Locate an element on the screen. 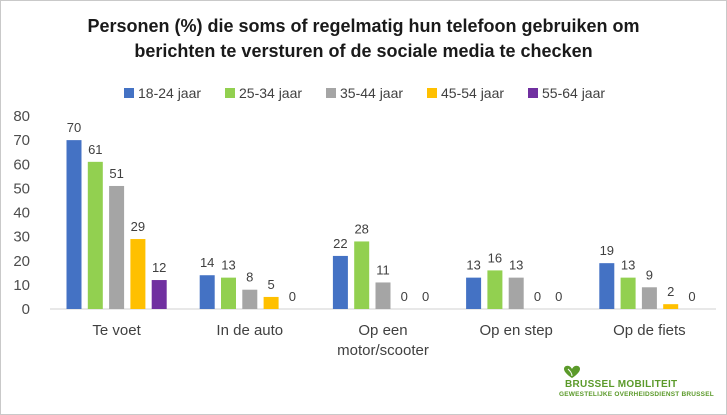 The width and height of the screenshot is (727, 415). logo-name: BRUSSEL MOBILITEIT is located at coordinates (621, 384).